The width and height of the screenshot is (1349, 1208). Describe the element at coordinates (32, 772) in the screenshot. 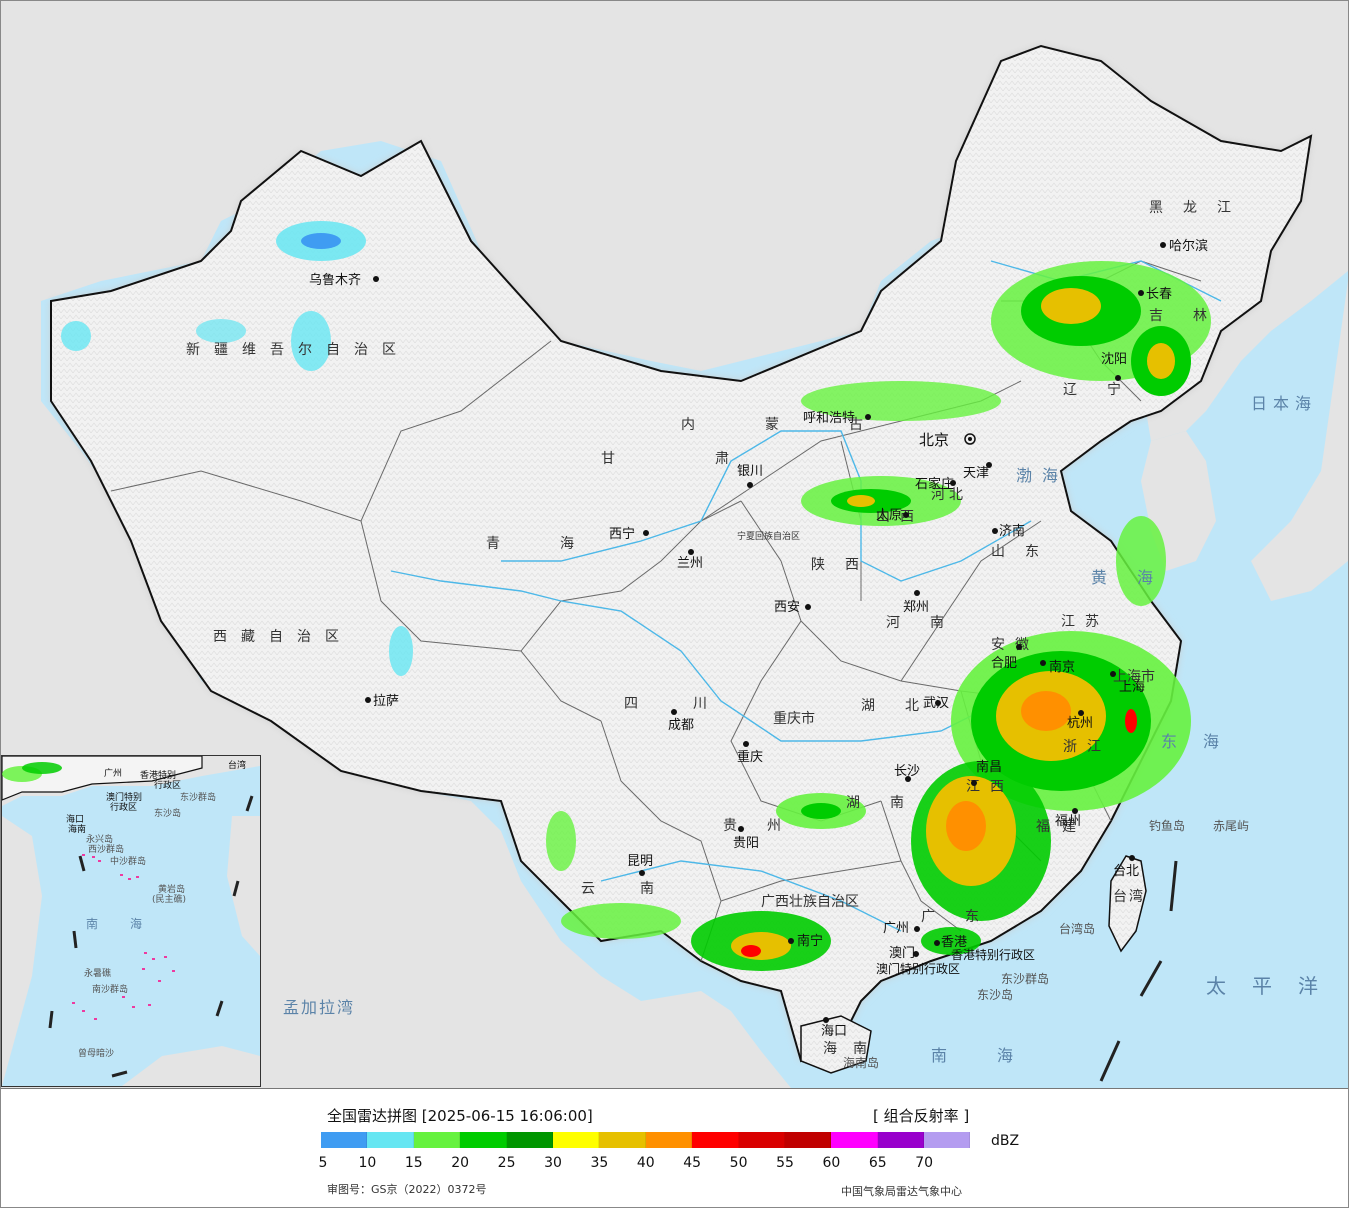

I see `inset-echoes` at that location.